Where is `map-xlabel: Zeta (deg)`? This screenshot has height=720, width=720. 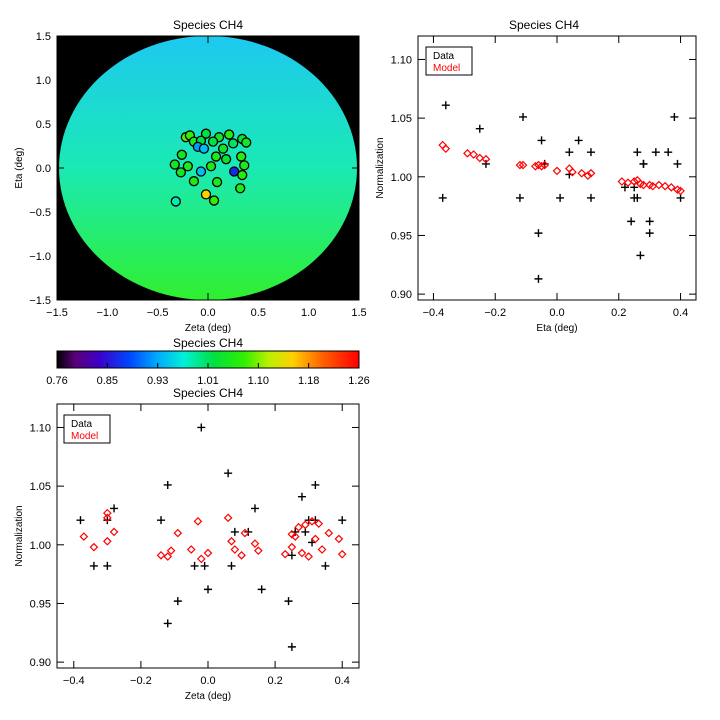
map-xlabel: Zeta (deg) is located at coordinates (208, 328).